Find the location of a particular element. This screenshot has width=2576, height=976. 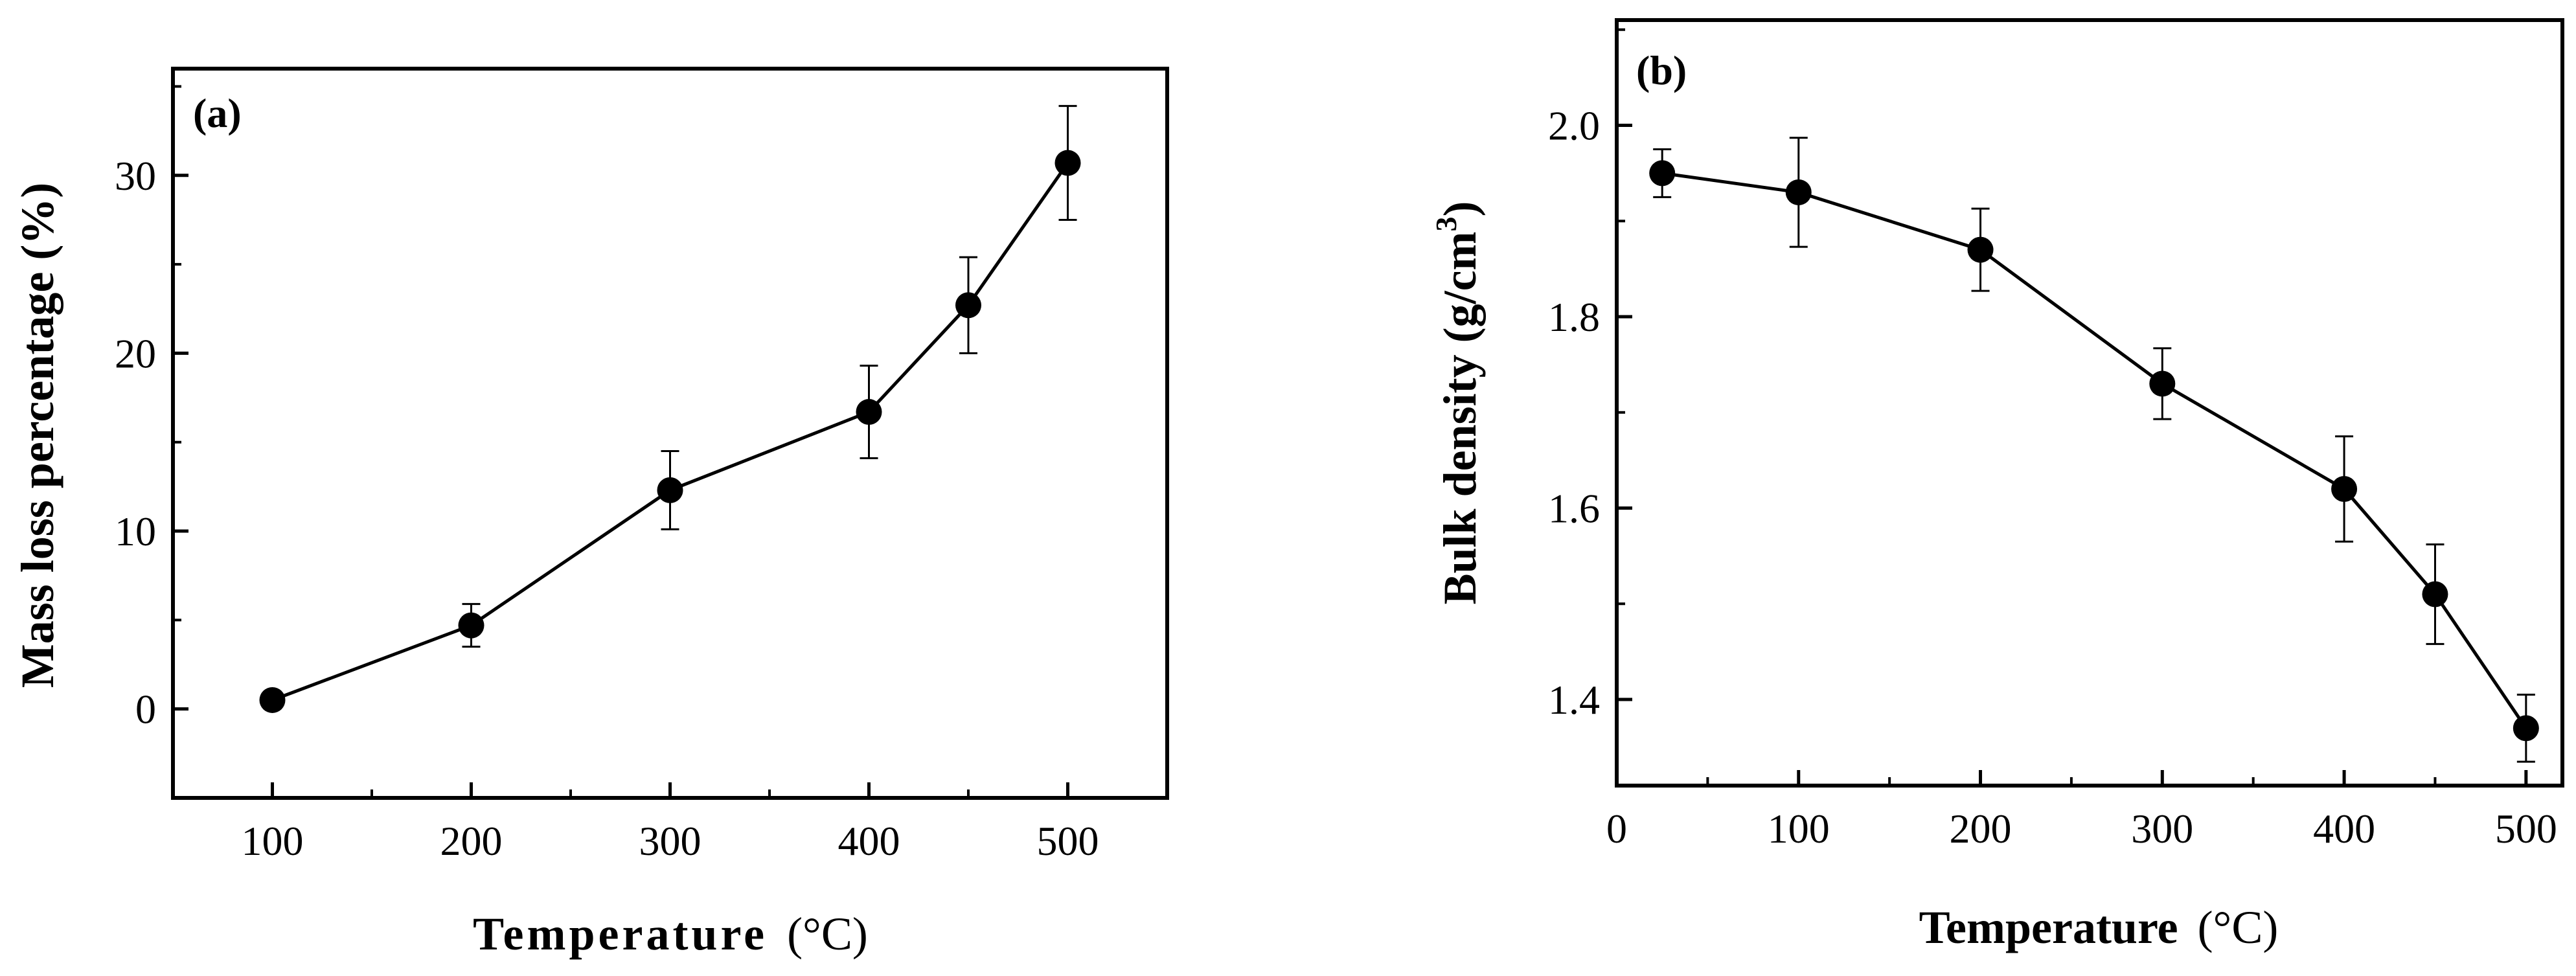

panel-a-x-tick-label: 100 is located at coordinates (273, 841).